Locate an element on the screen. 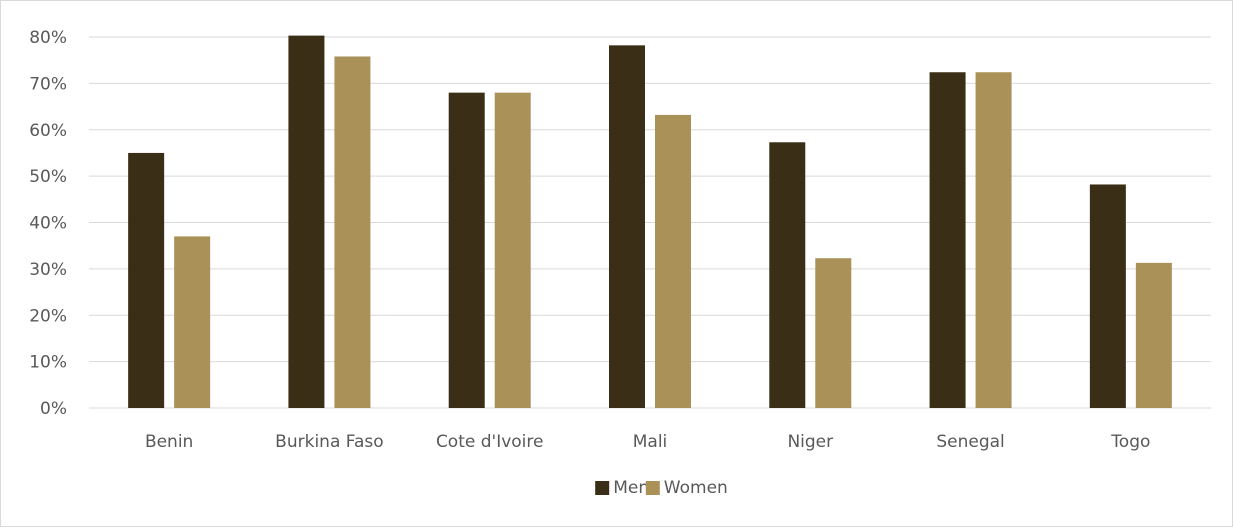  x-tick-label: Niger is located at coordinates (810, 442).